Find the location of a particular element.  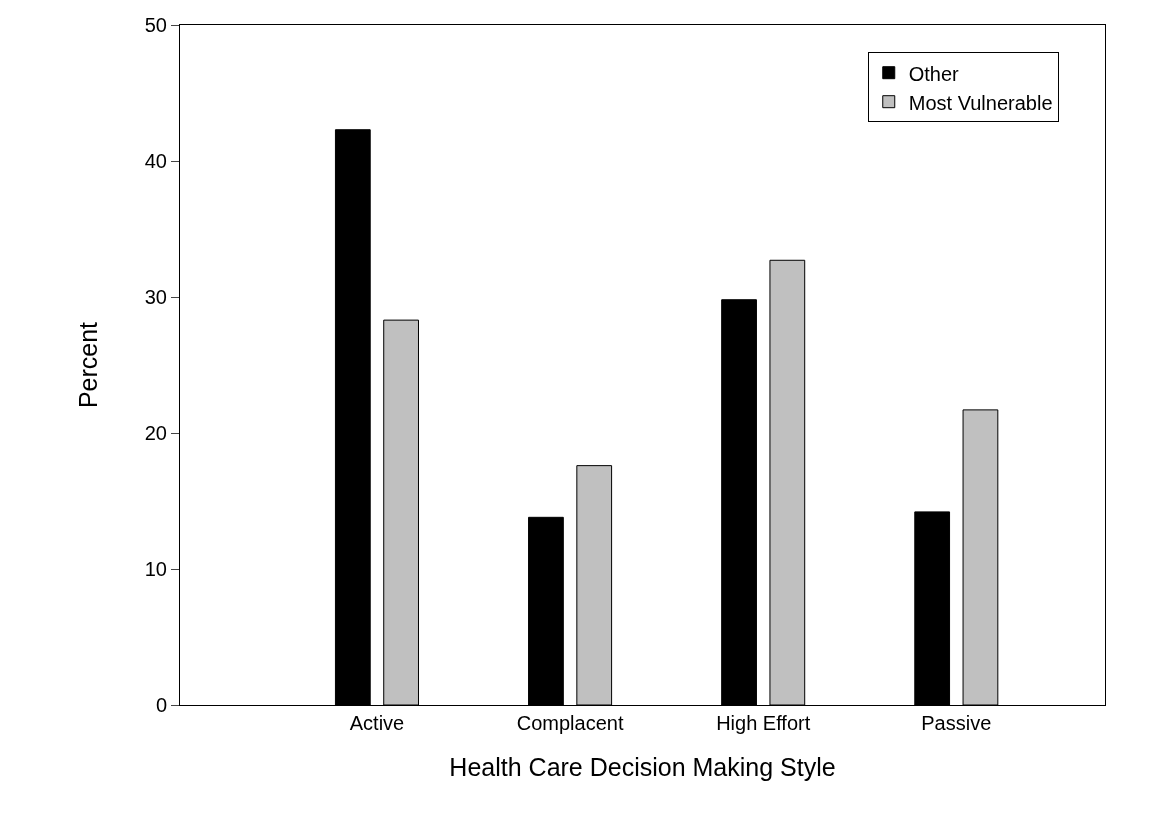

x-tick-label: Active is located at coordinates (377, 723).